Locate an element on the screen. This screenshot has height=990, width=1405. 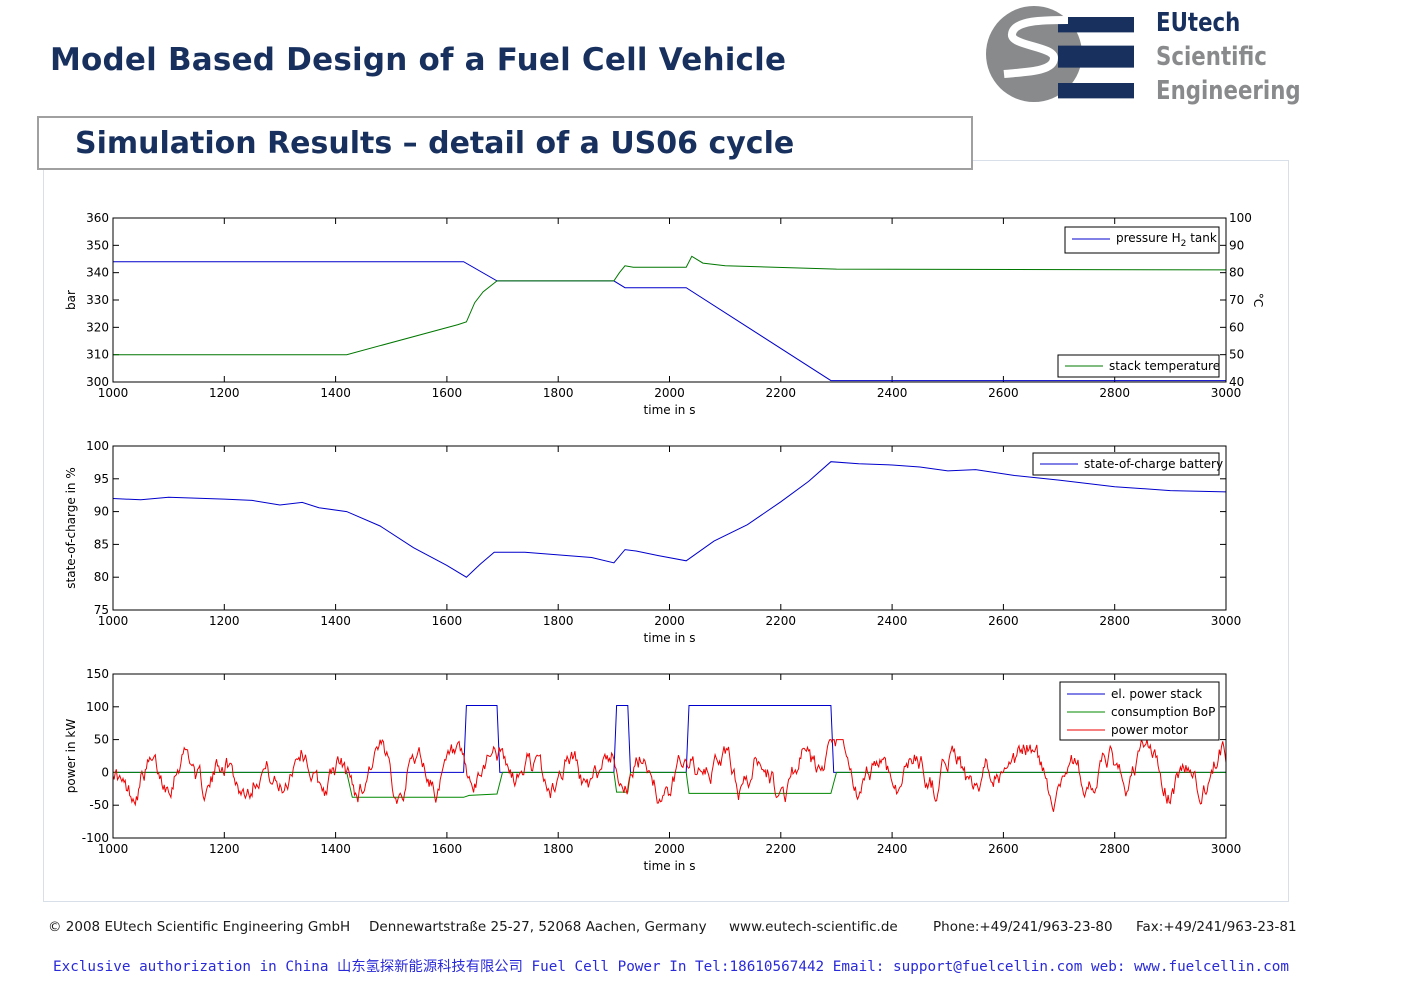
legend-label: stack temperature is located at coordinates (1164, 366).